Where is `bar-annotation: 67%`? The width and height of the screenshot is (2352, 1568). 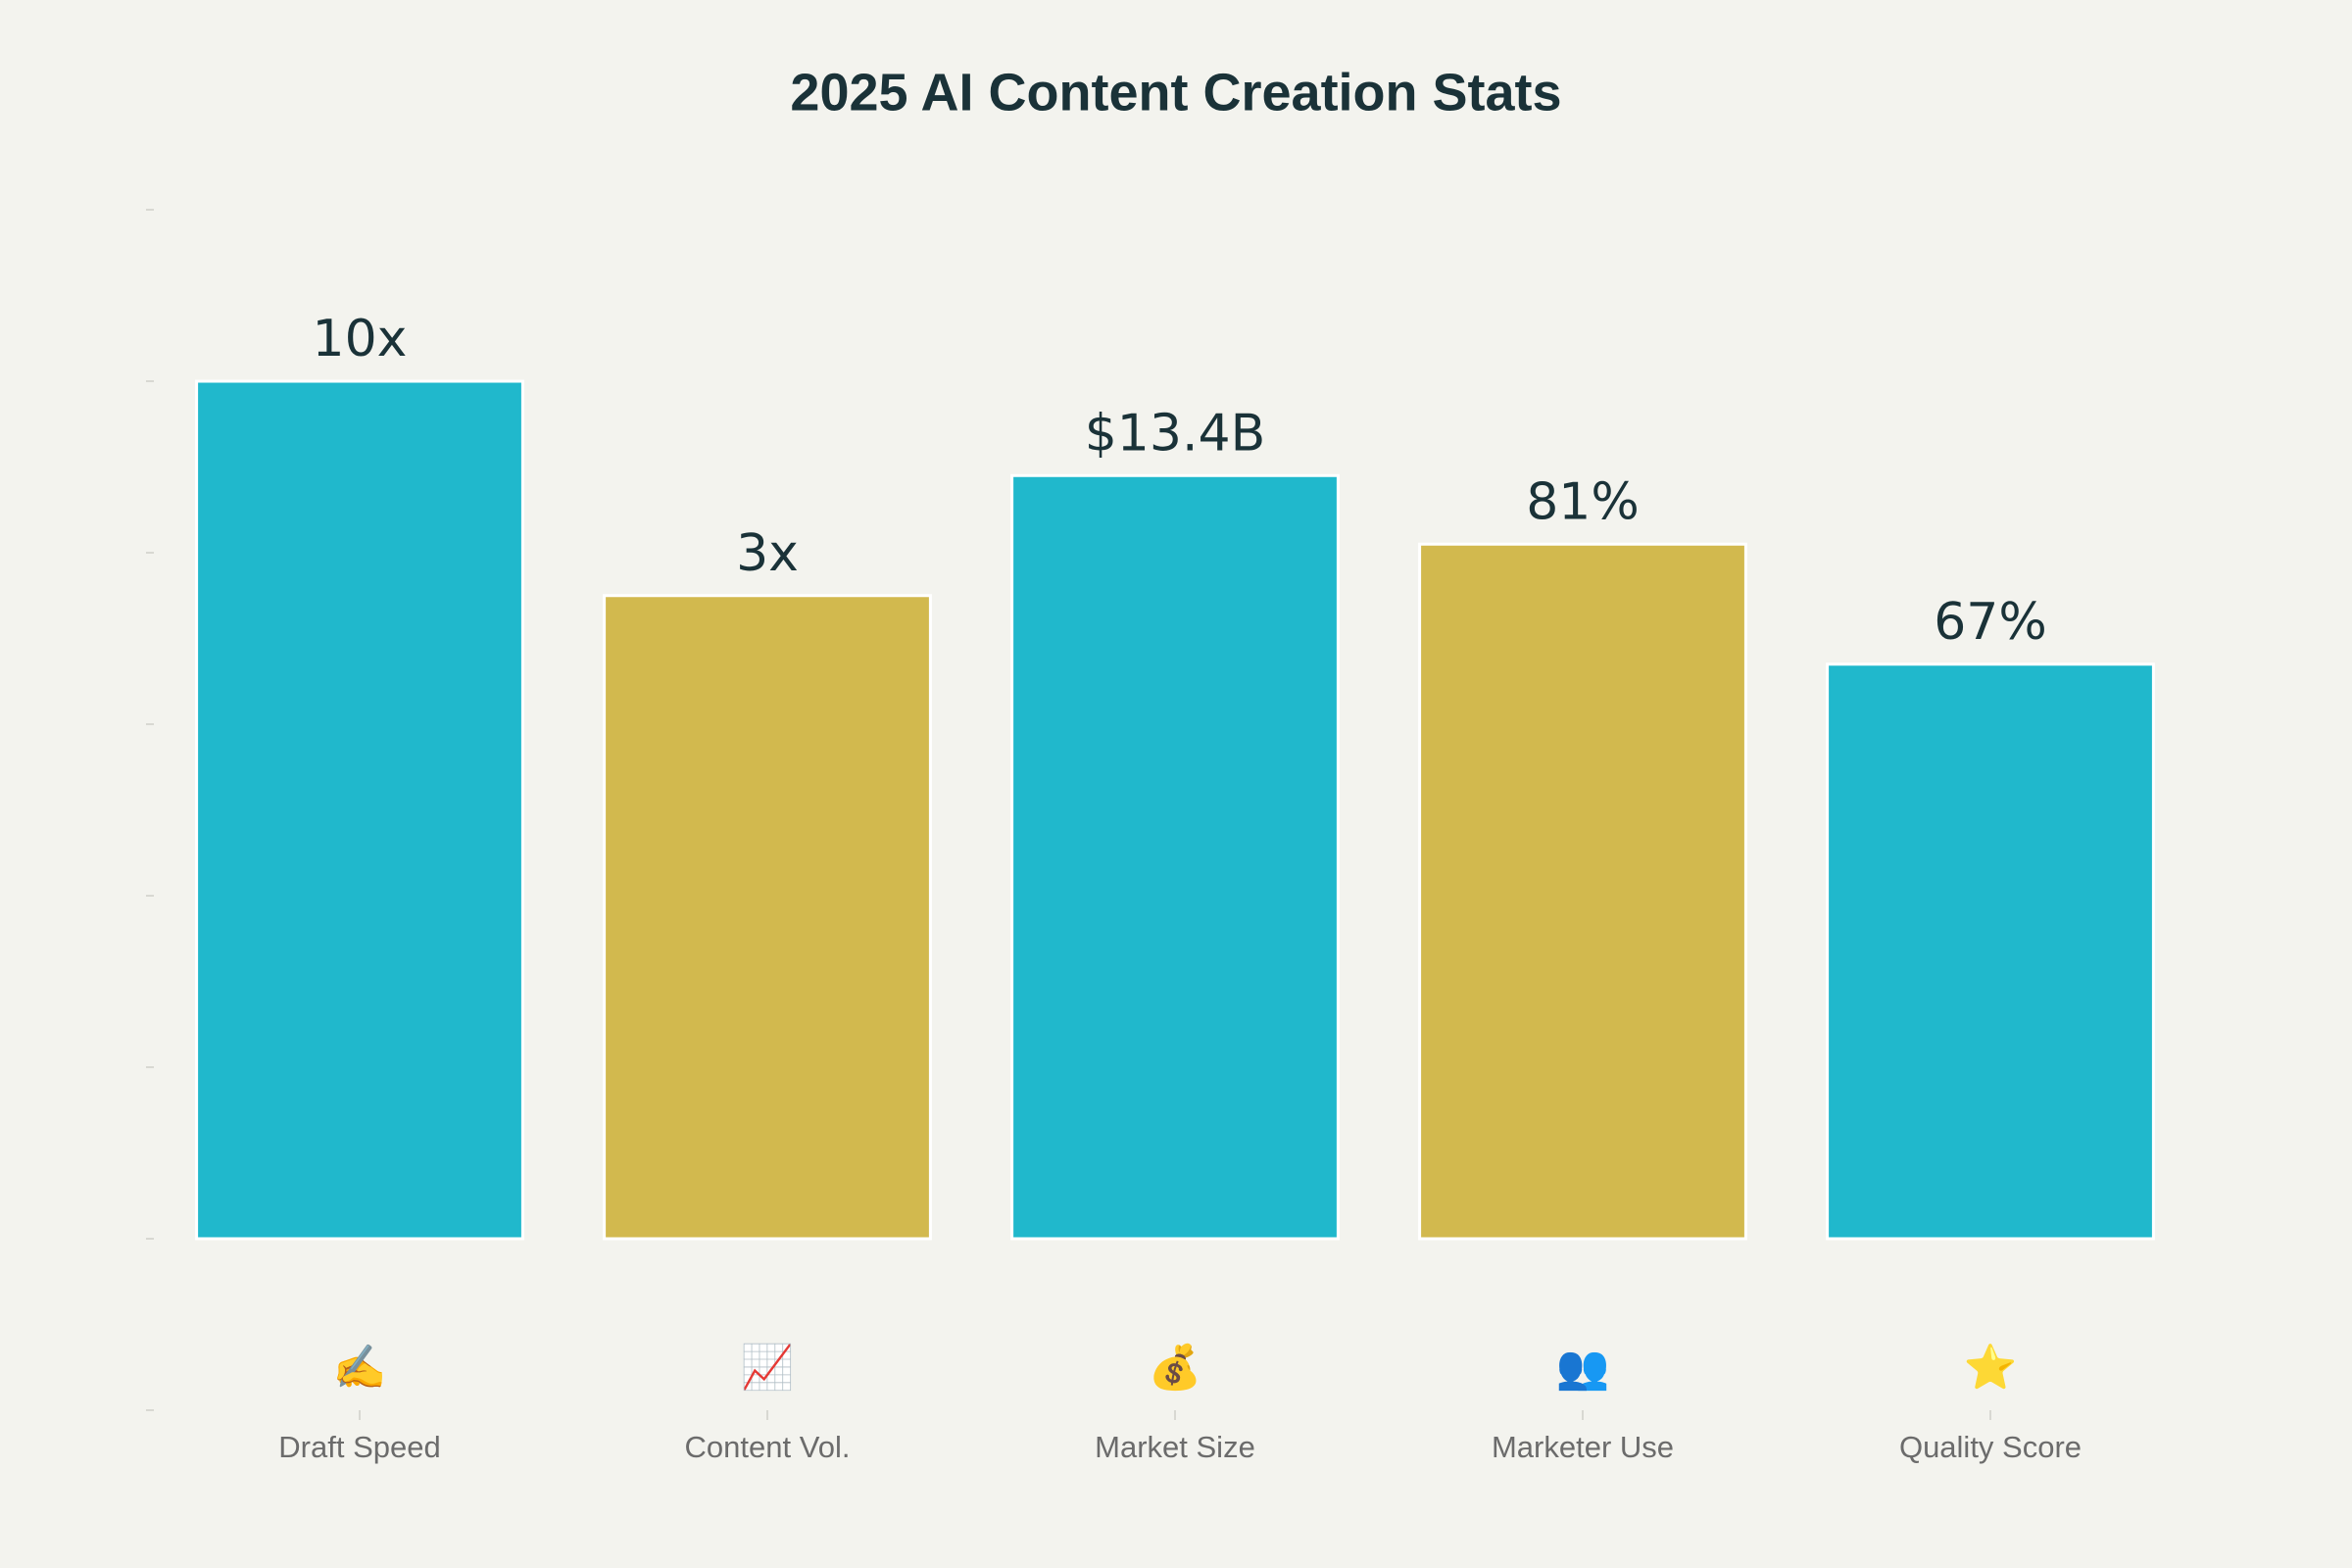 bar-annotation: 67% is located at coordinates (1990, 622).